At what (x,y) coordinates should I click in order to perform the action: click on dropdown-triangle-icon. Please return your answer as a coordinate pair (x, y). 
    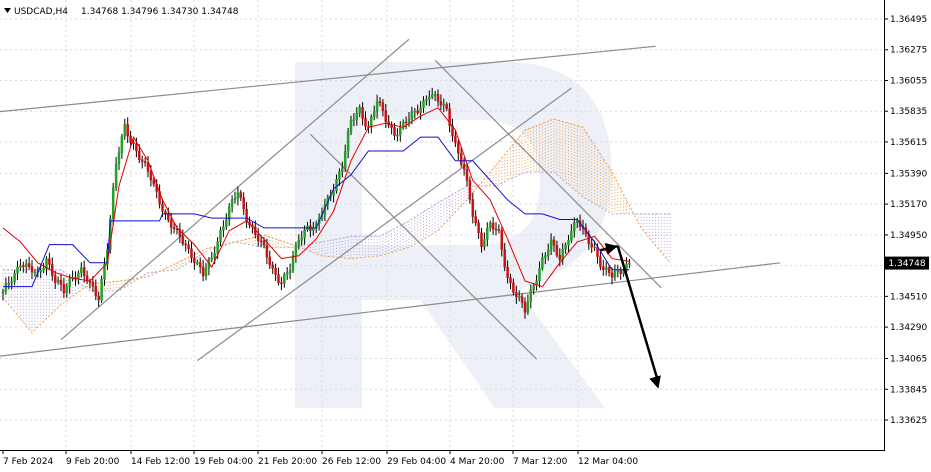
    Looking at the image, I should click on (7, 10).